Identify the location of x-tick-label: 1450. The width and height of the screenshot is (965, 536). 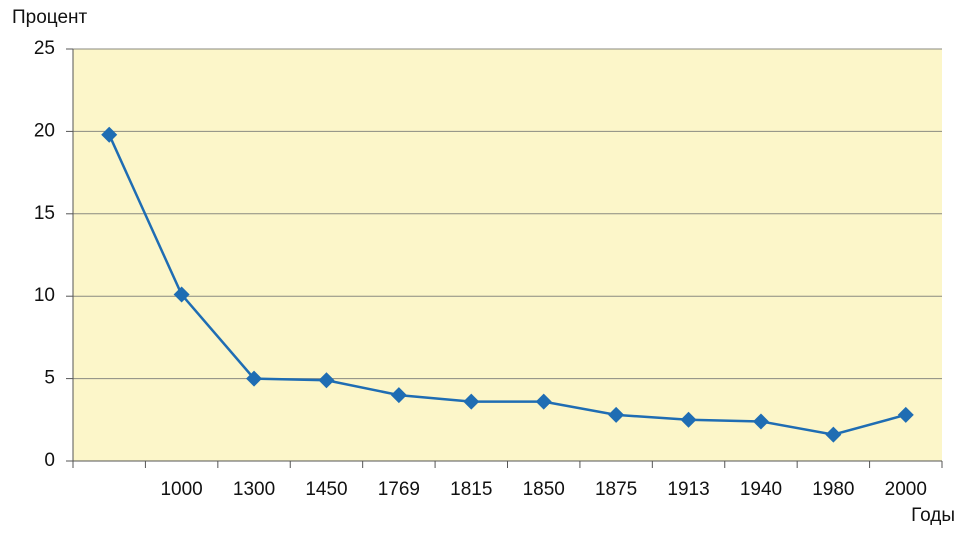
(326, 489).